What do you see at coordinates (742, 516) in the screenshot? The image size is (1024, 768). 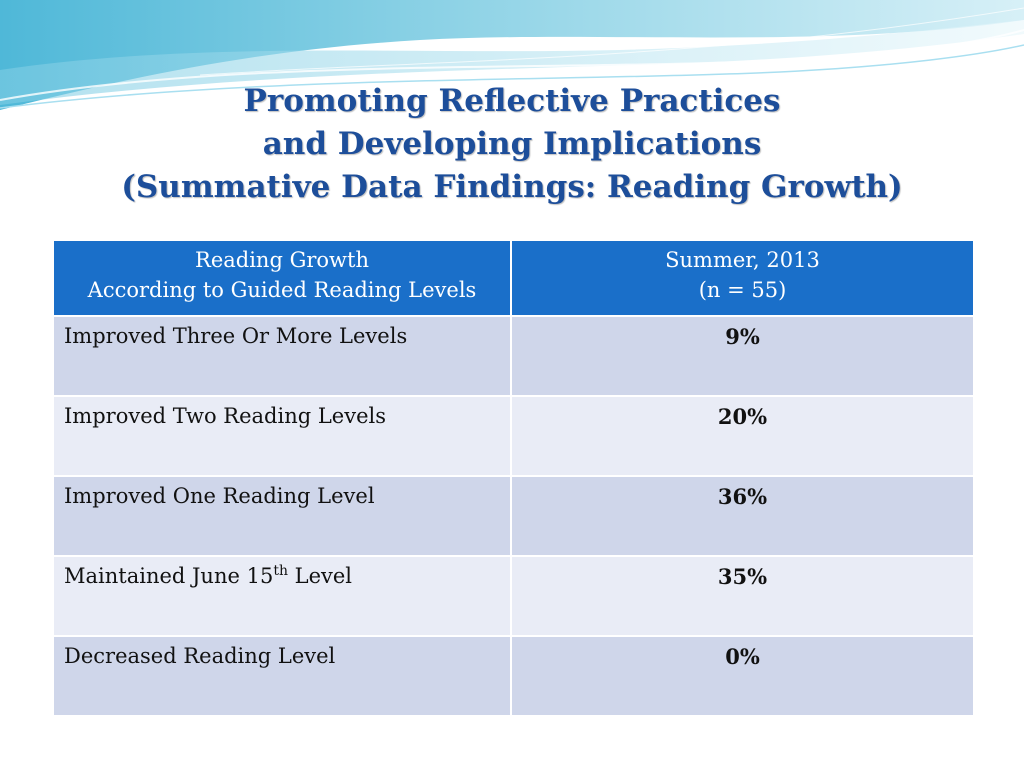 I see `row-value: 36%` at bounding box center [742, 516].